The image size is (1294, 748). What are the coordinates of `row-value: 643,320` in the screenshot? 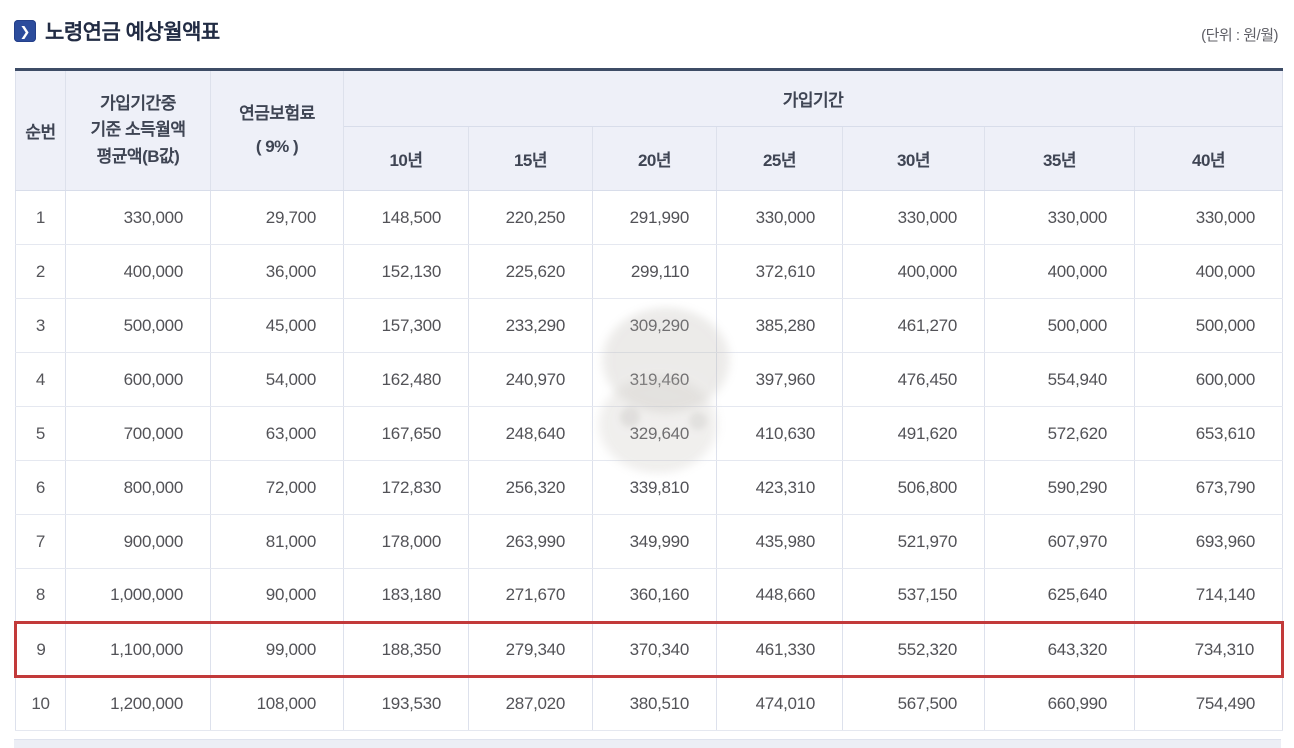 It's located at (1059, 649).